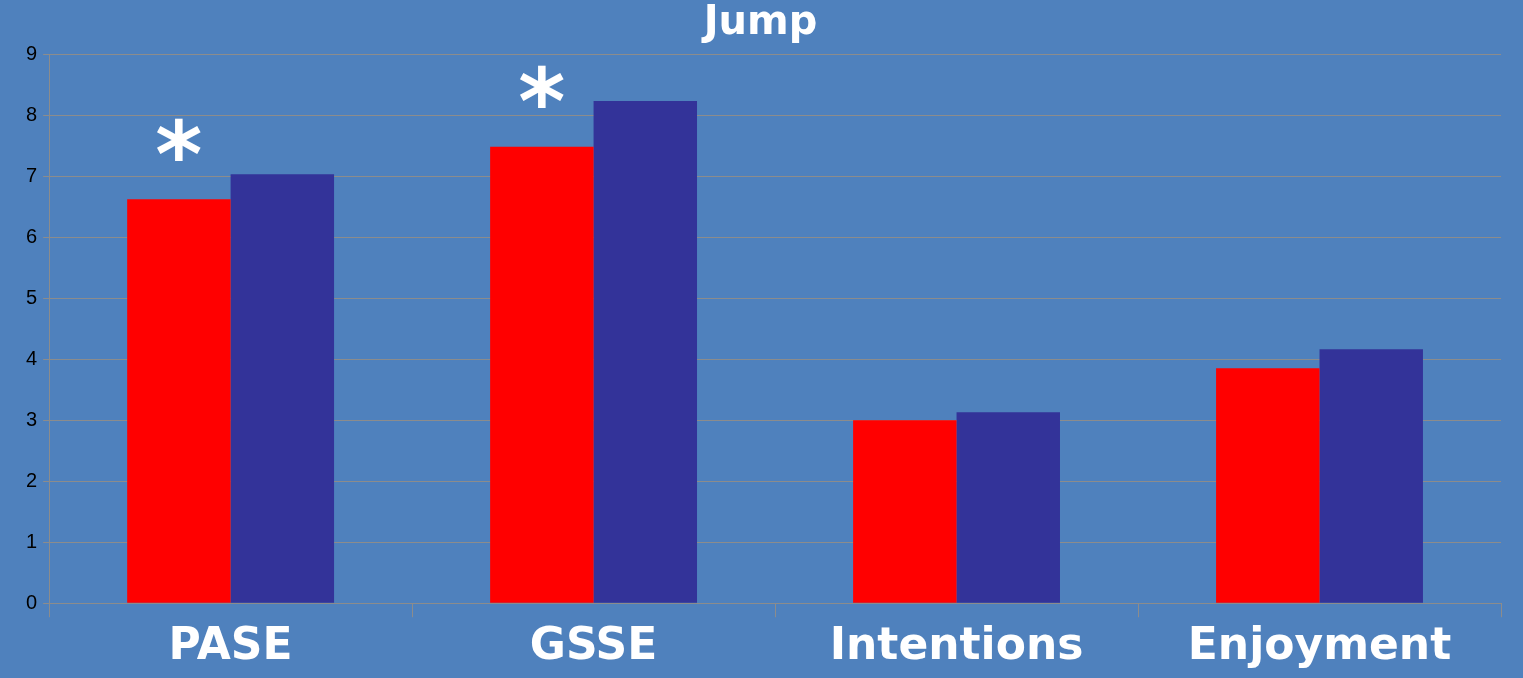 This screenshot has width=1523, height=678. I want to click on y-tick-label: 8, so click(32, 113).